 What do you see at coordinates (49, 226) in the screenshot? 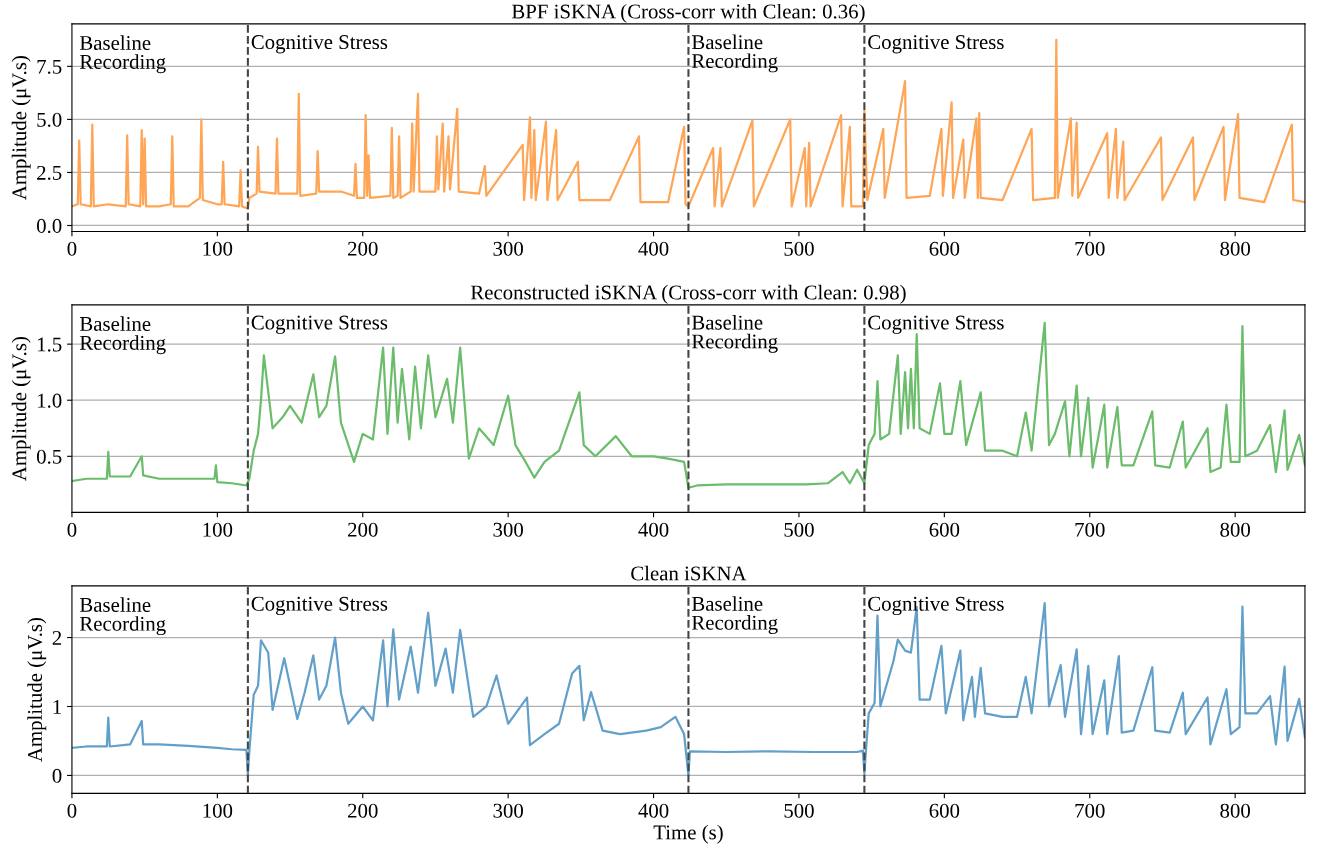
I see `y-tick-label: 0.0` at bounding box center [49, 226].